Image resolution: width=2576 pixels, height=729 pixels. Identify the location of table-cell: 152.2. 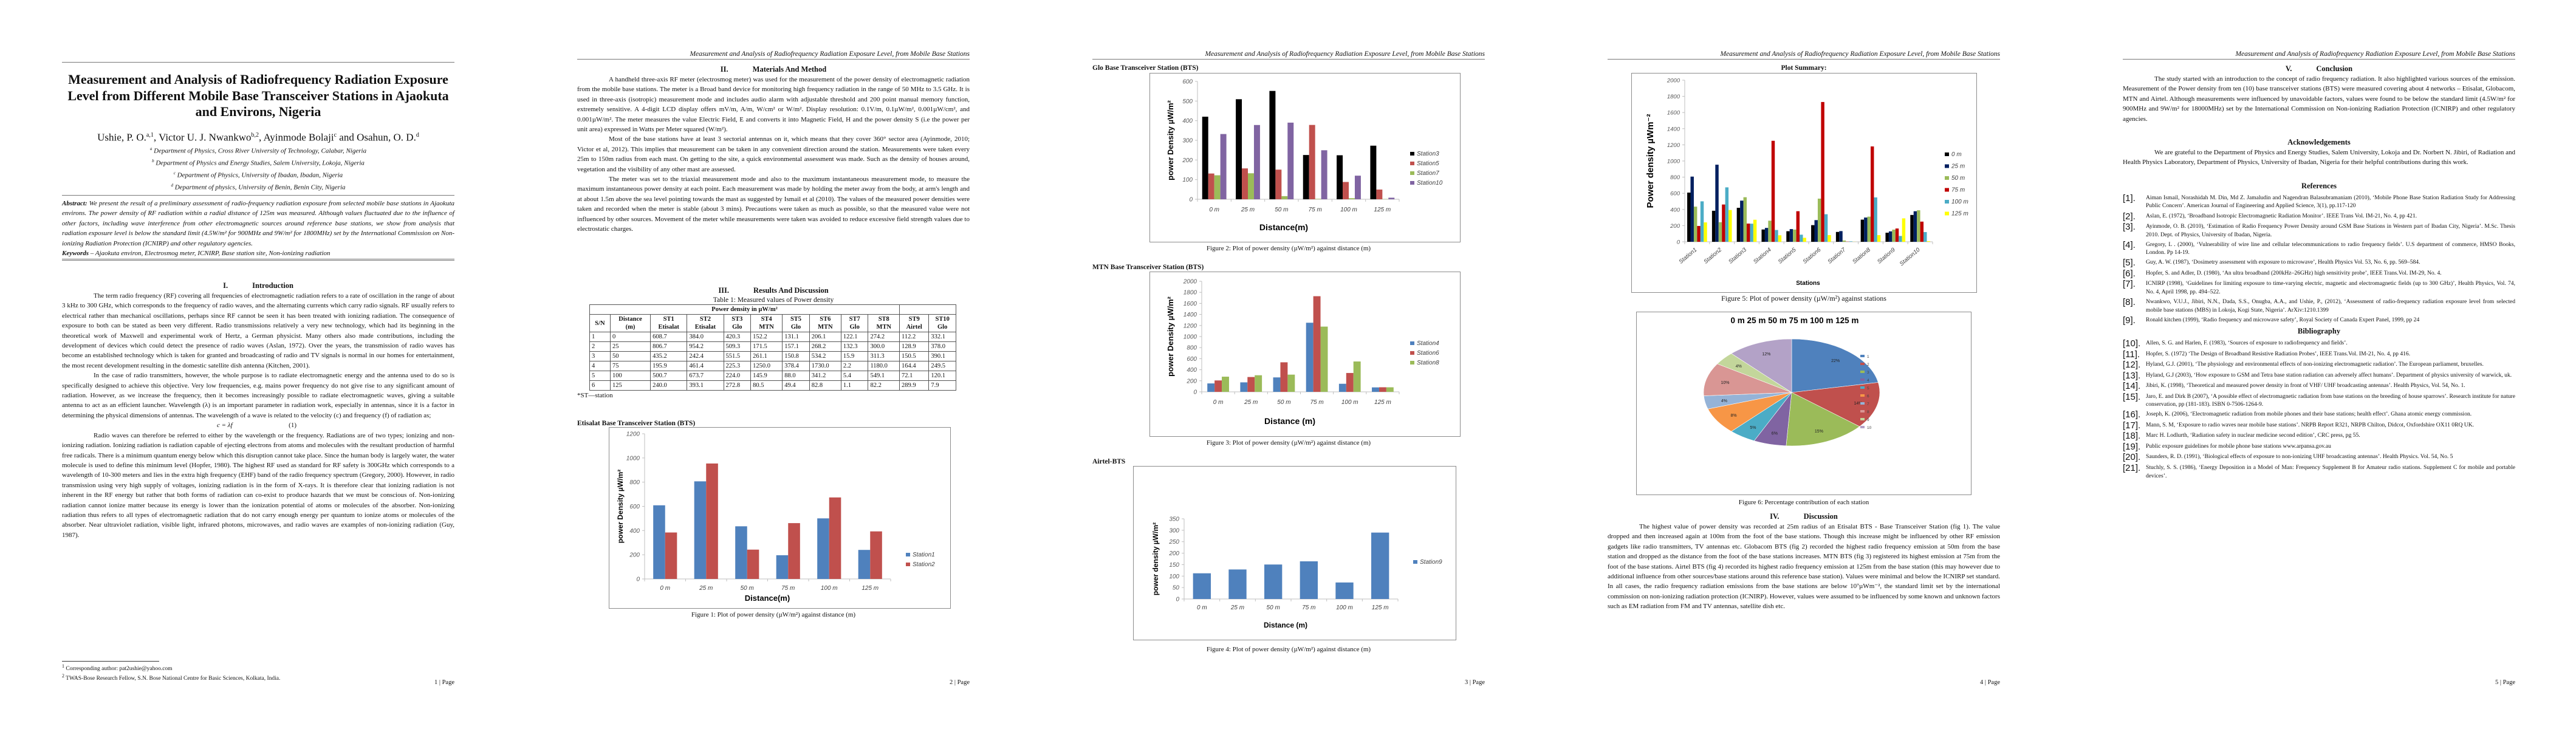
(766, 337).